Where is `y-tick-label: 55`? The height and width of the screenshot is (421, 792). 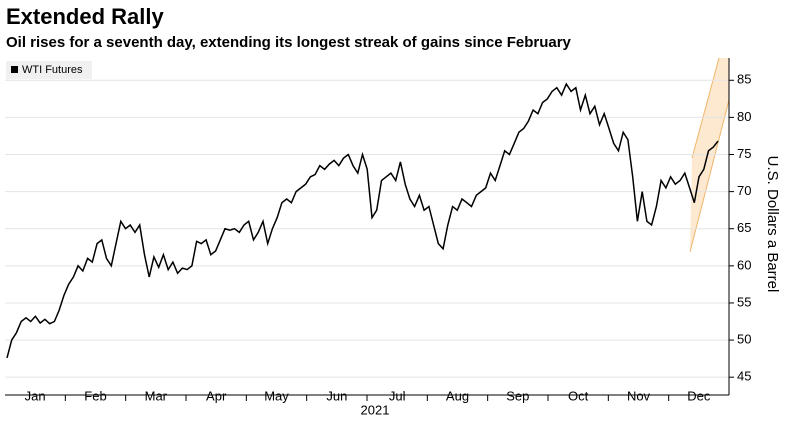 y-tick-label: 55 is located at coordinates (744, 301).